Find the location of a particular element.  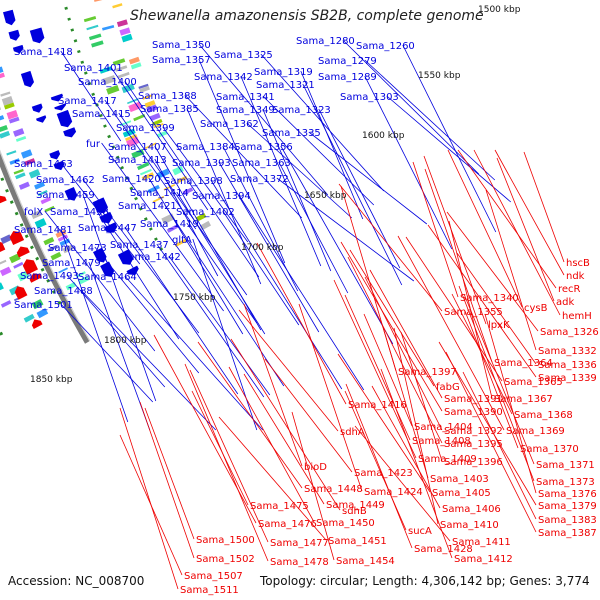

forward-gene-label: Sama_1488 is located at coordinates (63, 291).